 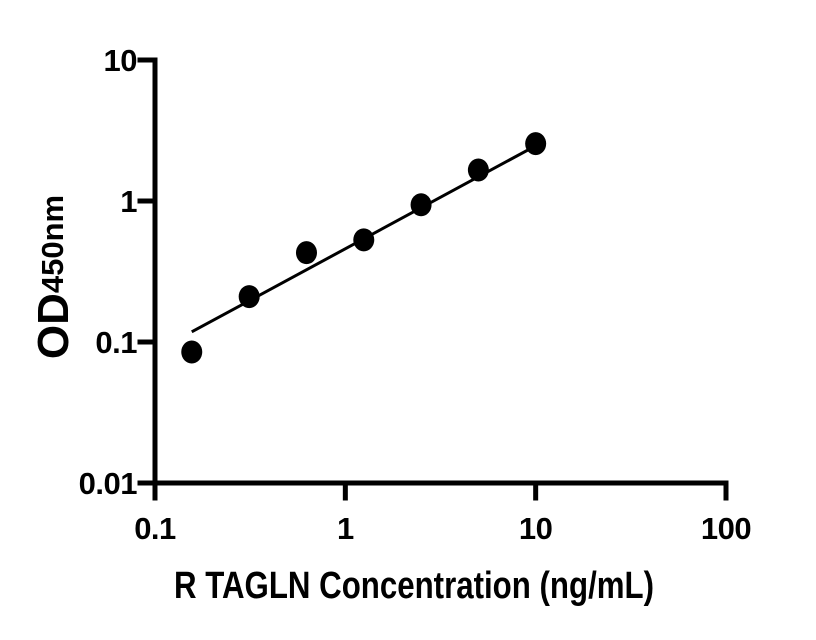 I want to click on y-axis-title: OD450nm, so click(x=53, y=277).